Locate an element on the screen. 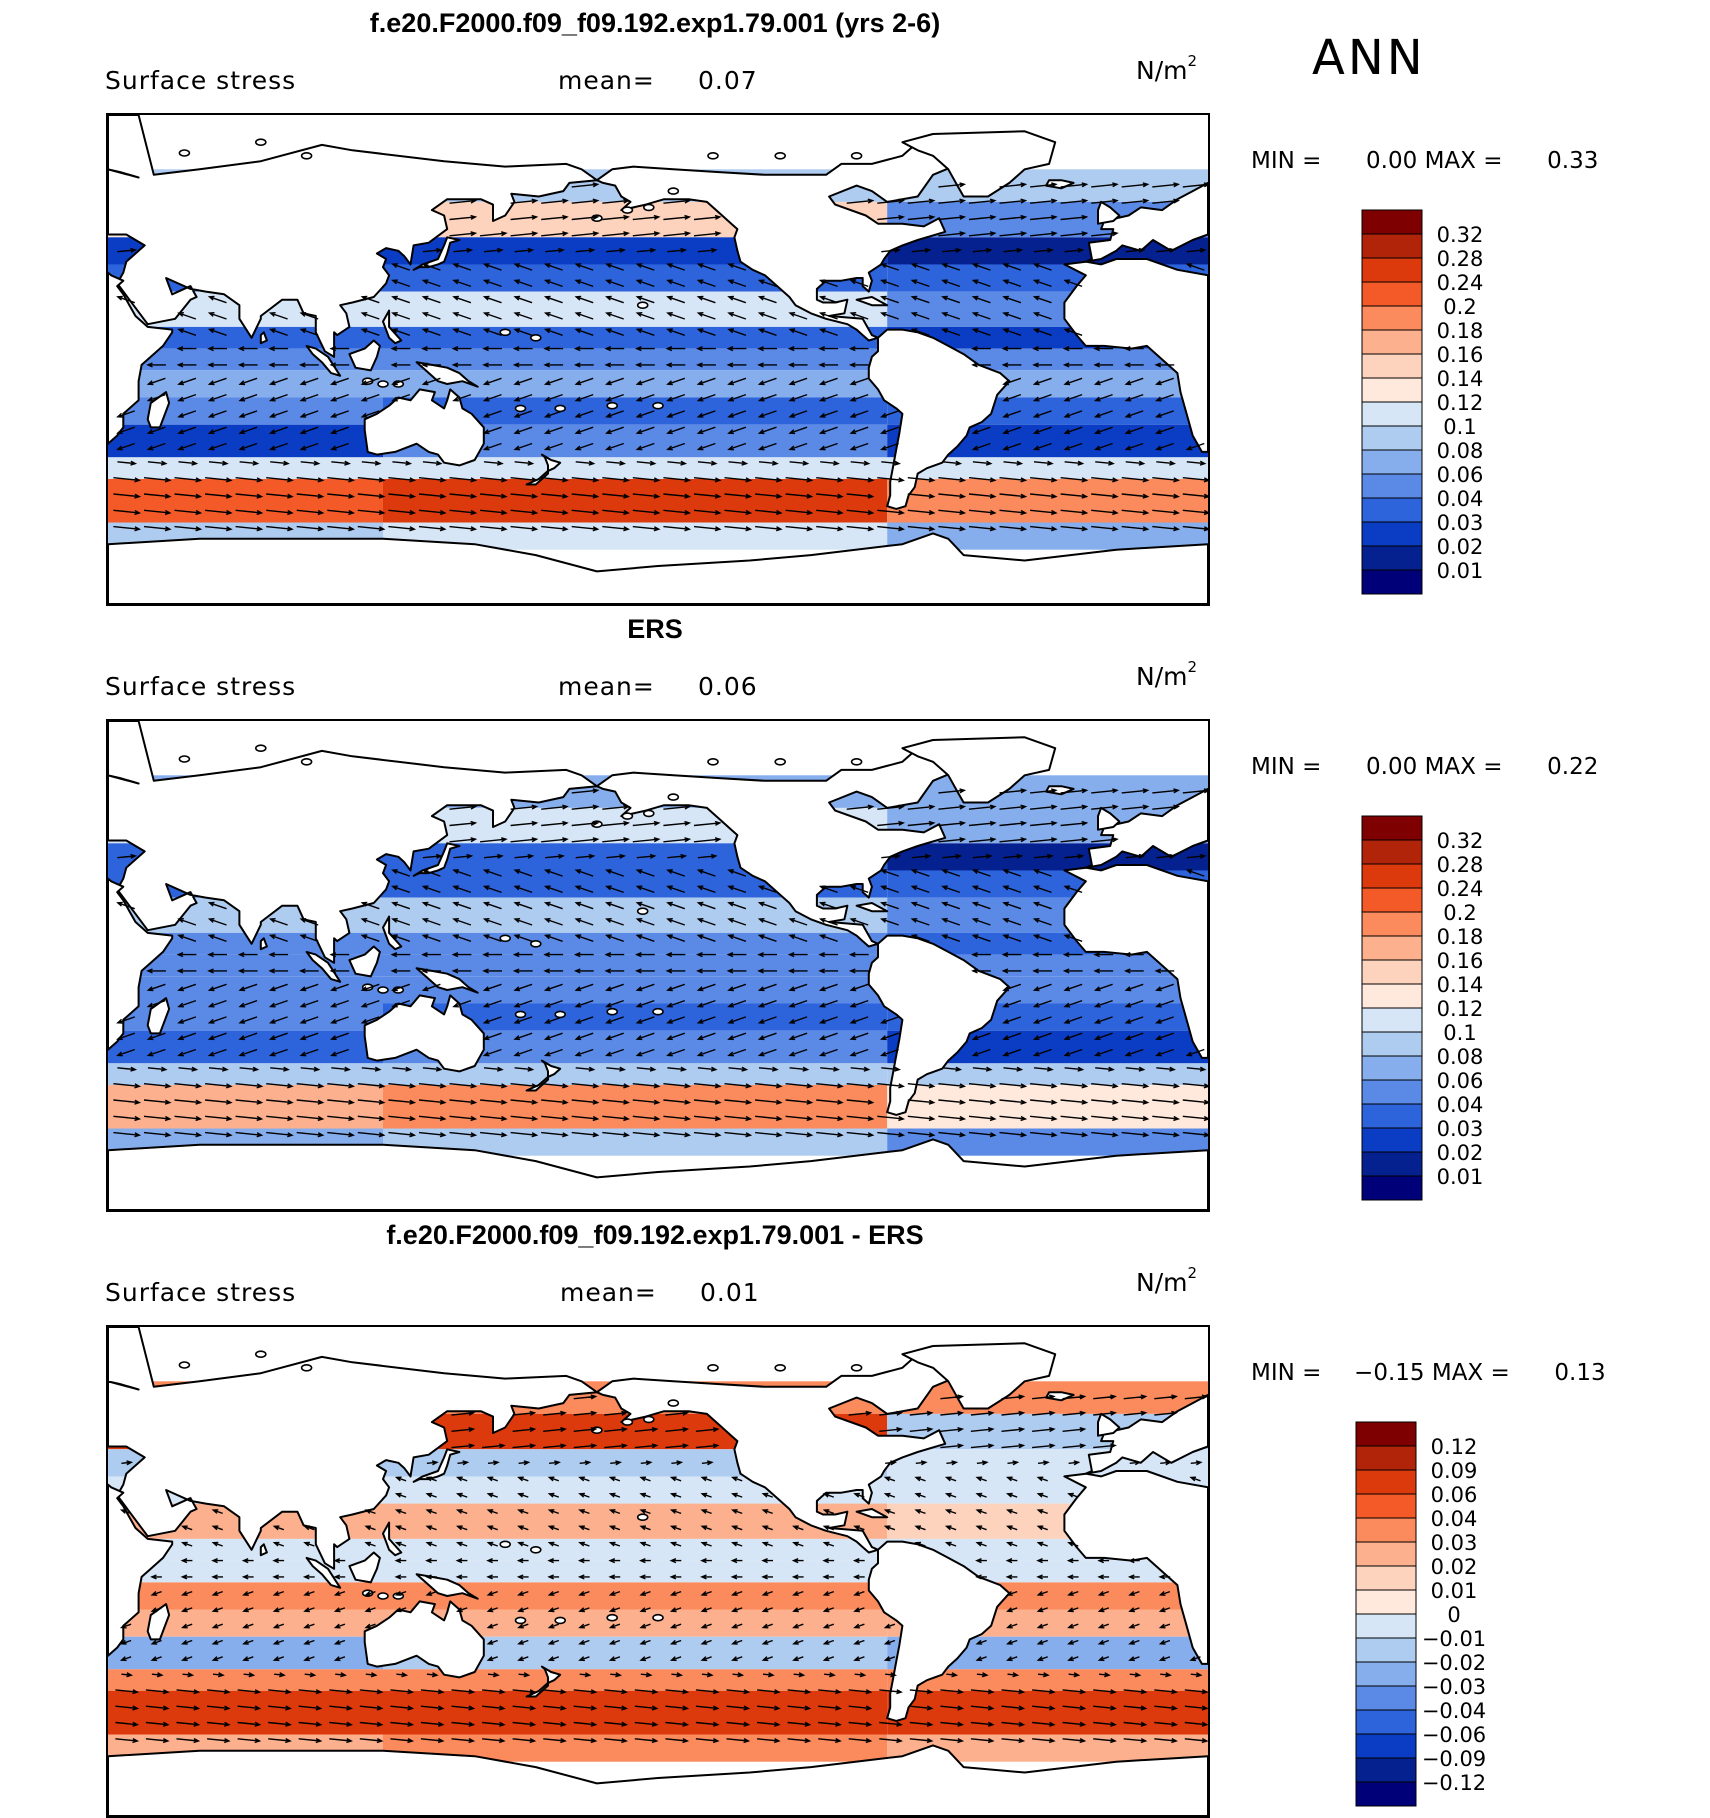 Image resolution: width=1710 pixels, height=1818 pixels. coastline-sahara is located at coordinates (141, 964).